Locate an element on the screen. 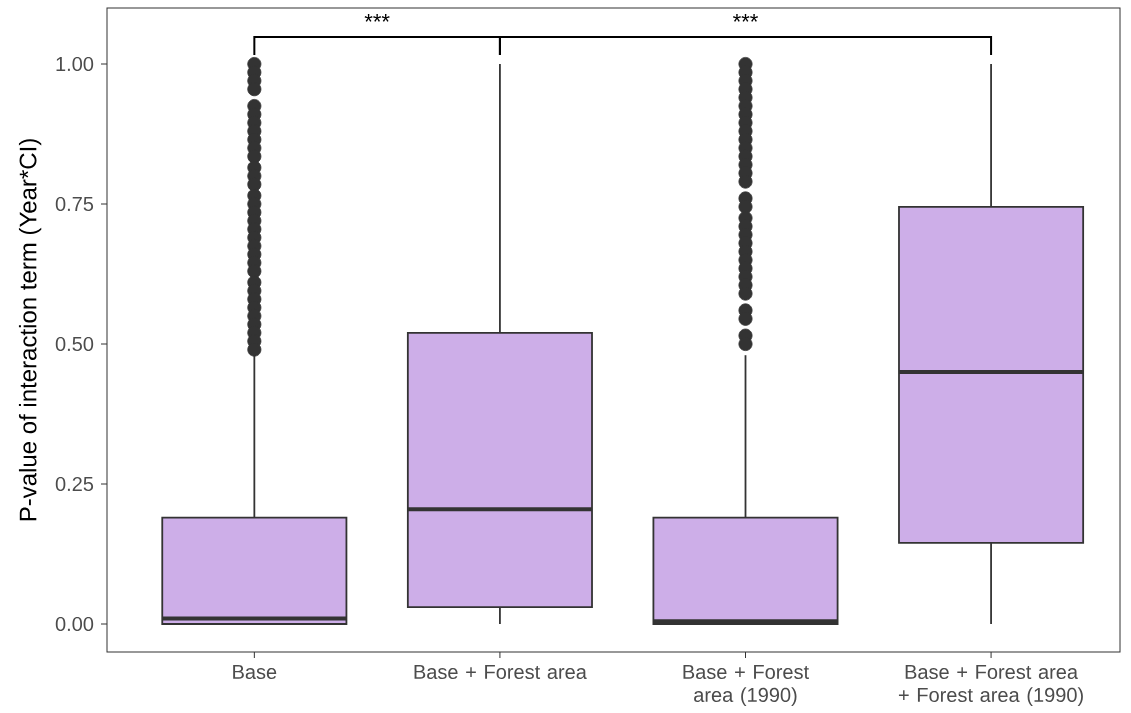  x-tick-label: Base + Forest area + Forest area (1990) is located at coordinates (990, 685).